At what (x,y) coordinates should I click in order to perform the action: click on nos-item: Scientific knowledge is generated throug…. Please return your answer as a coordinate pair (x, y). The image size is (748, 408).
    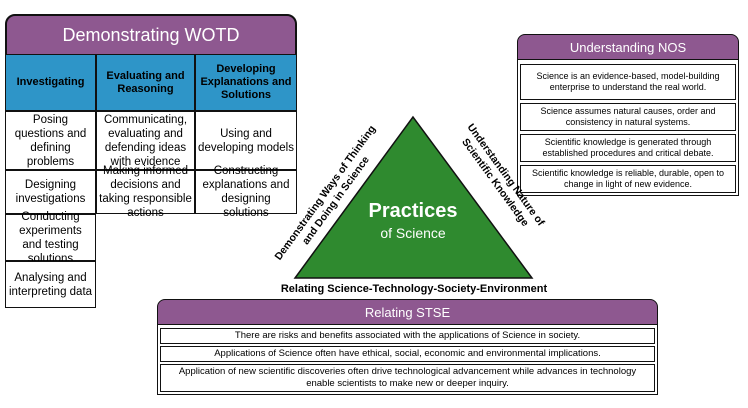
    Looking at the image, I should click on (628, 148).